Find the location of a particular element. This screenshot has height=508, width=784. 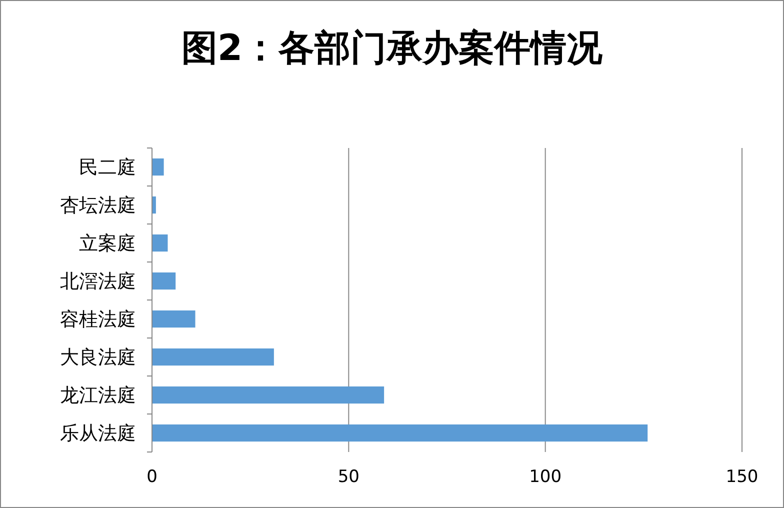

y-tick-label: 杏坛法庭 is located at coordinates (98, 205).